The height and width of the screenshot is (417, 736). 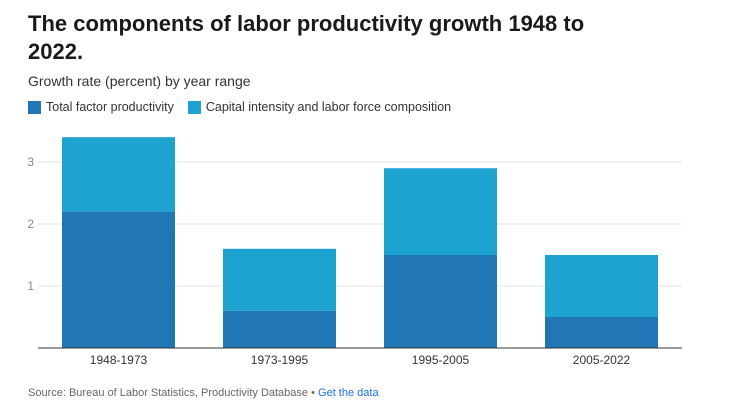 I want to click on chart-subtitle: Growth rate (percent) by year range, so click(x=139, y=81).